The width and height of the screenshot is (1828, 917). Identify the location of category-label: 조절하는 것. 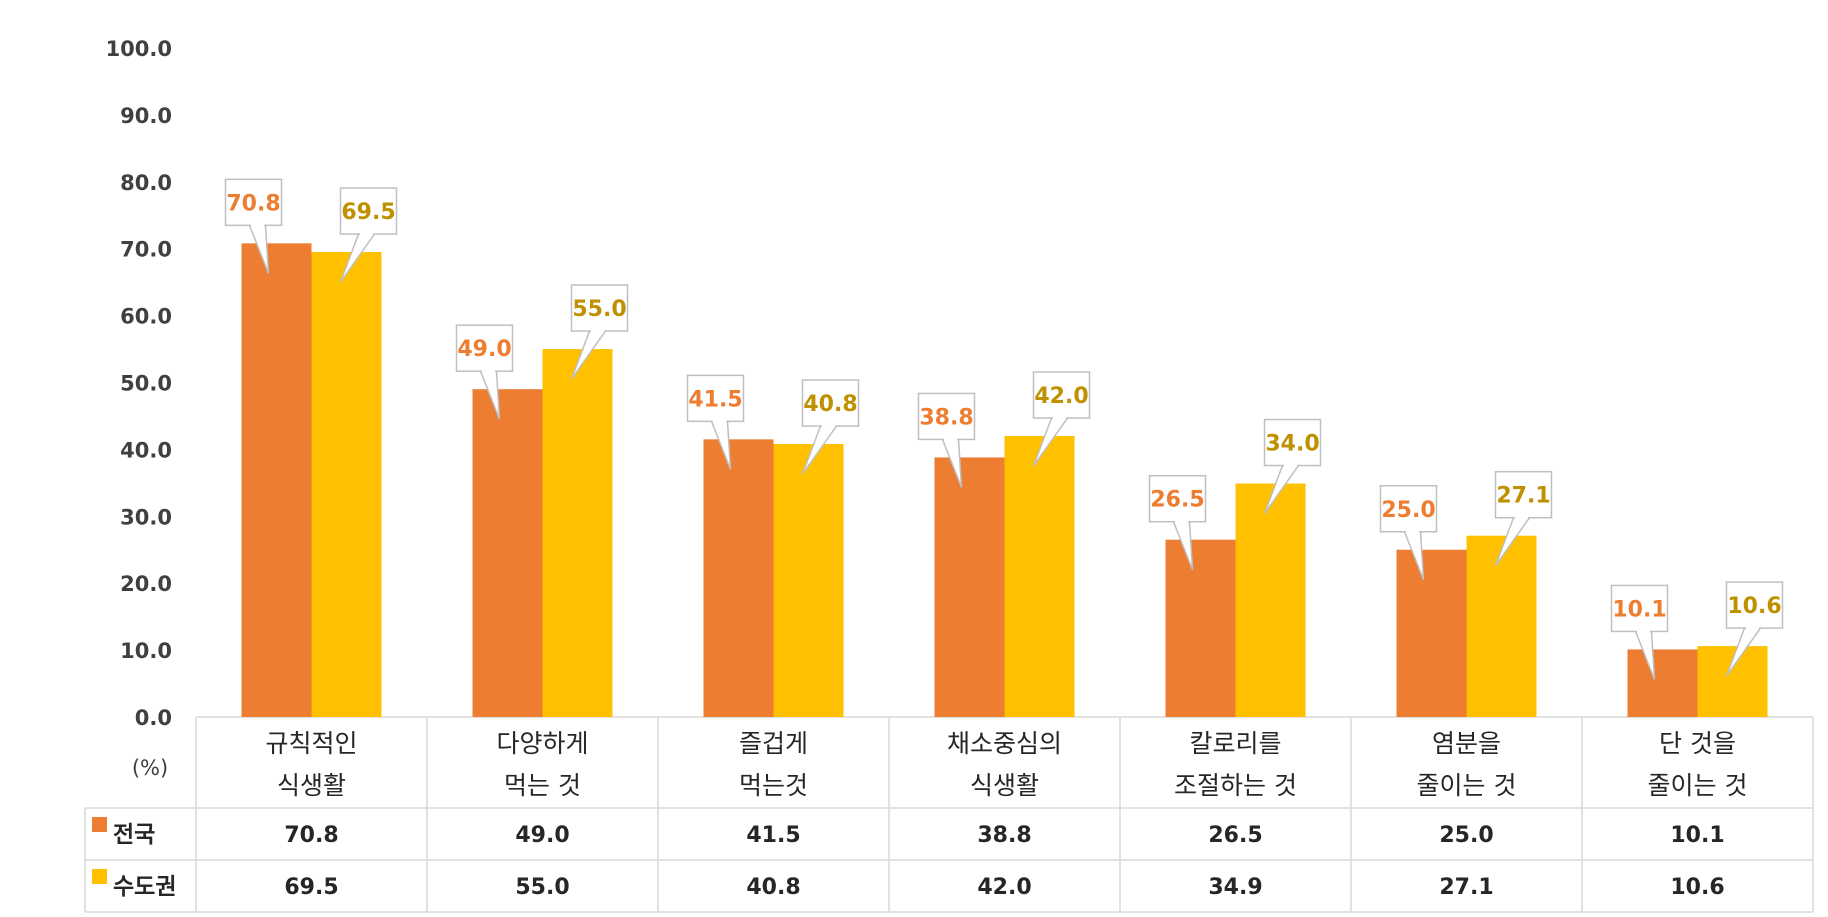
(1235, 785).